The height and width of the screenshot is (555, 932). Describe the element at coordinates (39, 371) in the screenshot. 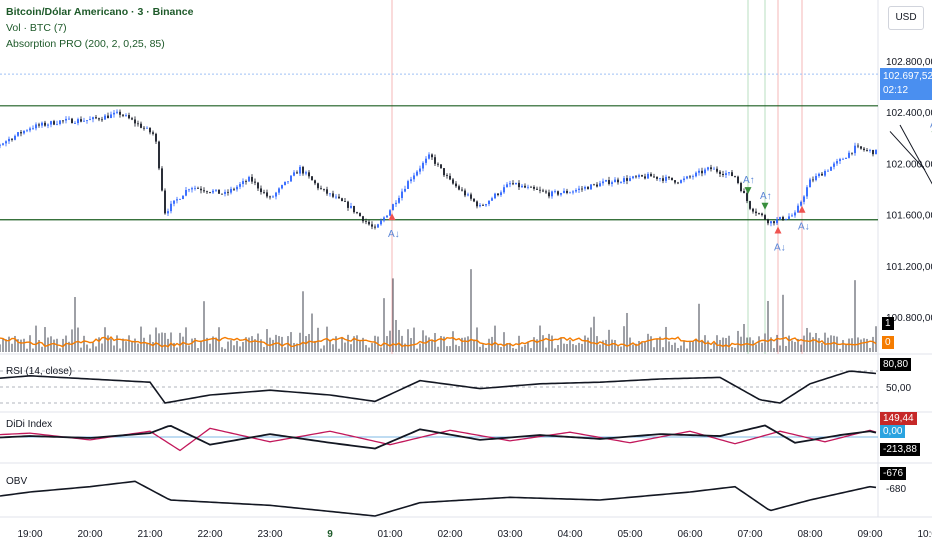

I see `rsi-pane-label: RSI (14, close)` at that location.